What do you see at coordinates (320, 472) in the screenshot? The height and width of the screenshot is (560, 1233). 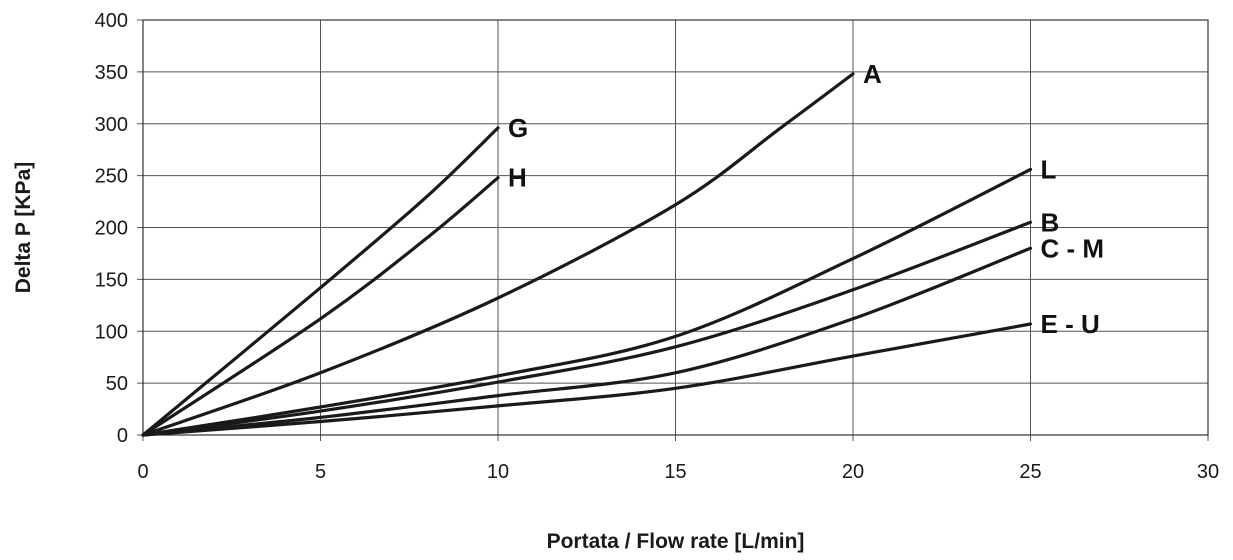 I see `x-tick-label: 5` at bounding box center [320, 472].